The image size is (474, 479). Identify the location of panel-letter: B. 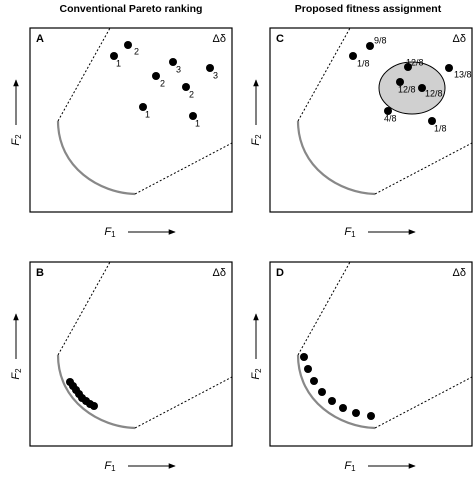
(40, 273).